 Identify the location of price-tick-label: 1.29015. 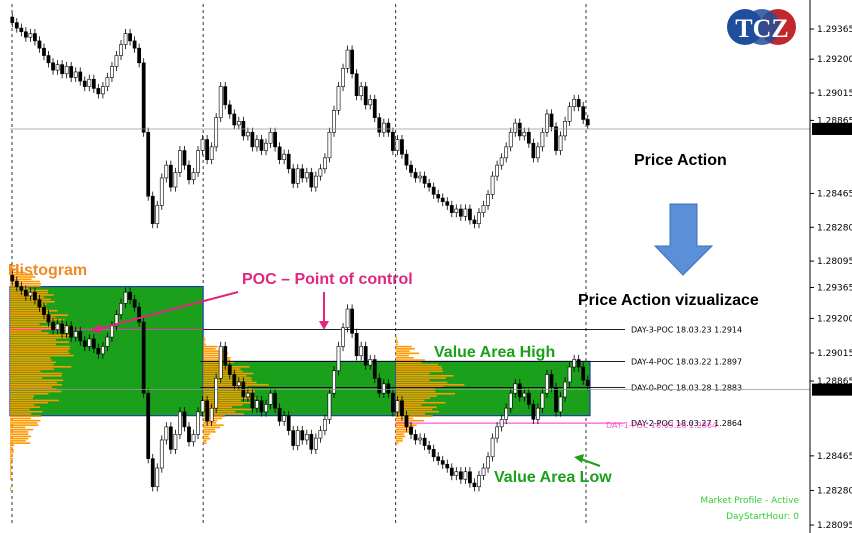
(834, 94).